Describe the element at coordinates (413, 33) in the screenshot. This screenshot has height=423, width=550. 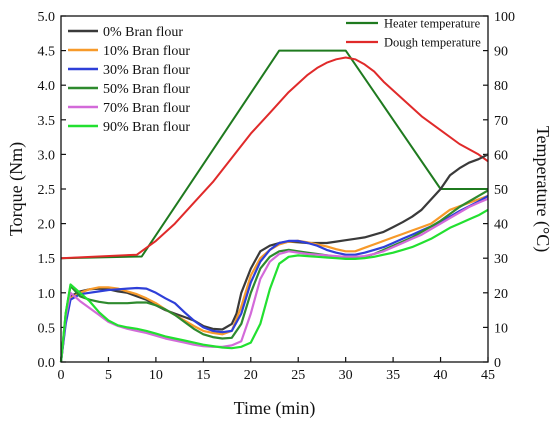
I see `temperature-legend: Heater temperature Dough temperature` at that location.